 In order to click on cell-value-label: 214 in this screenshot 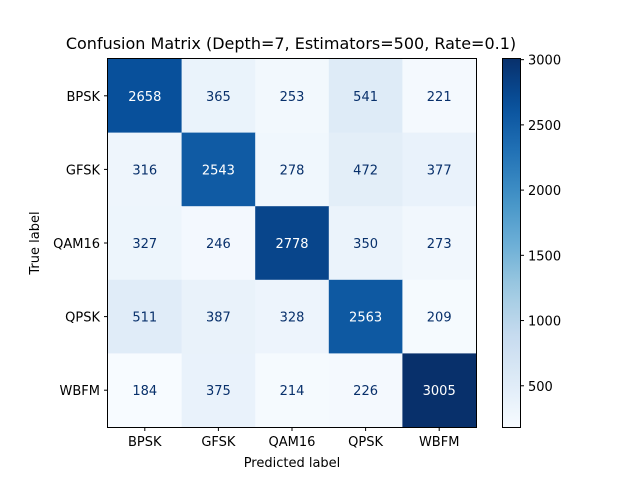, I will do `click(292, 391)`.